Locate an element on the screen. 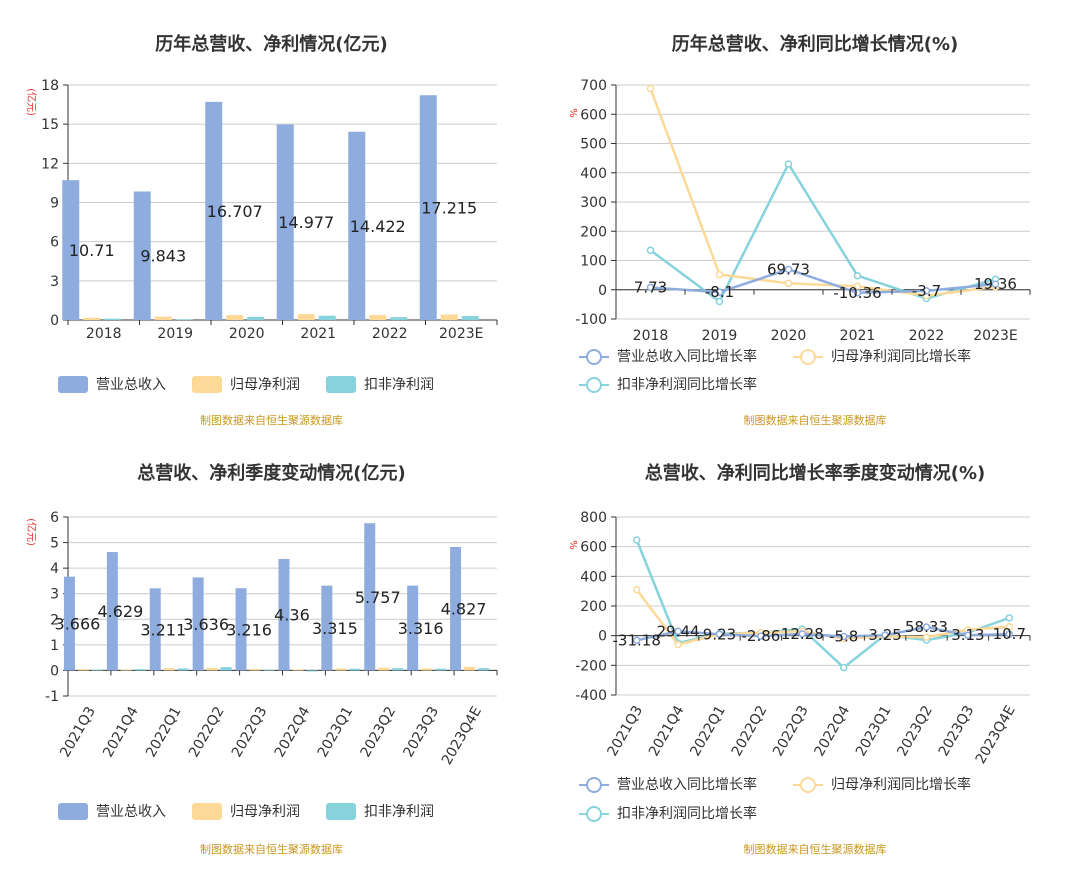 The width and height of the screenshot is (1087, 875). y-tick-label: 6 is located at coordinates (54, 518).